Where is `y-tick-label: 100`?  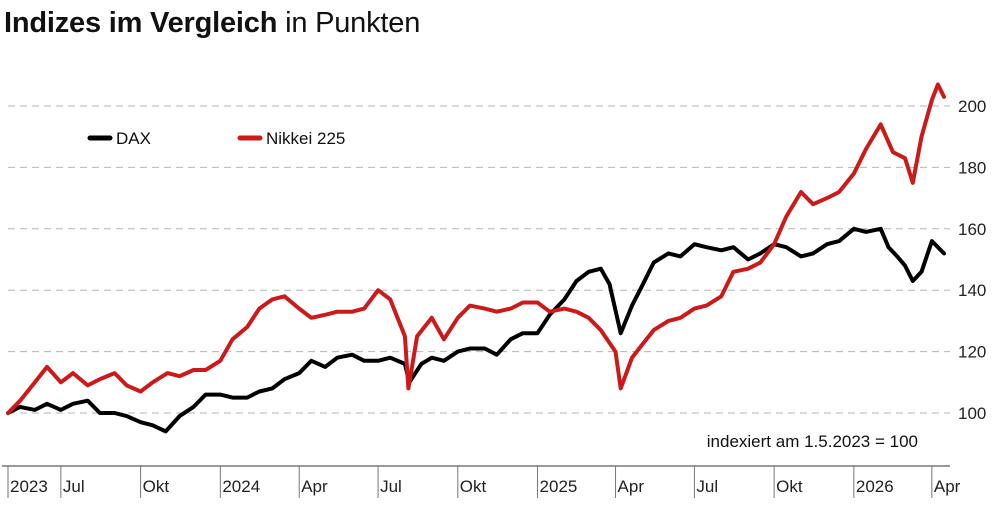 y-tick-label: 100 is located at coordinates (972, 413).